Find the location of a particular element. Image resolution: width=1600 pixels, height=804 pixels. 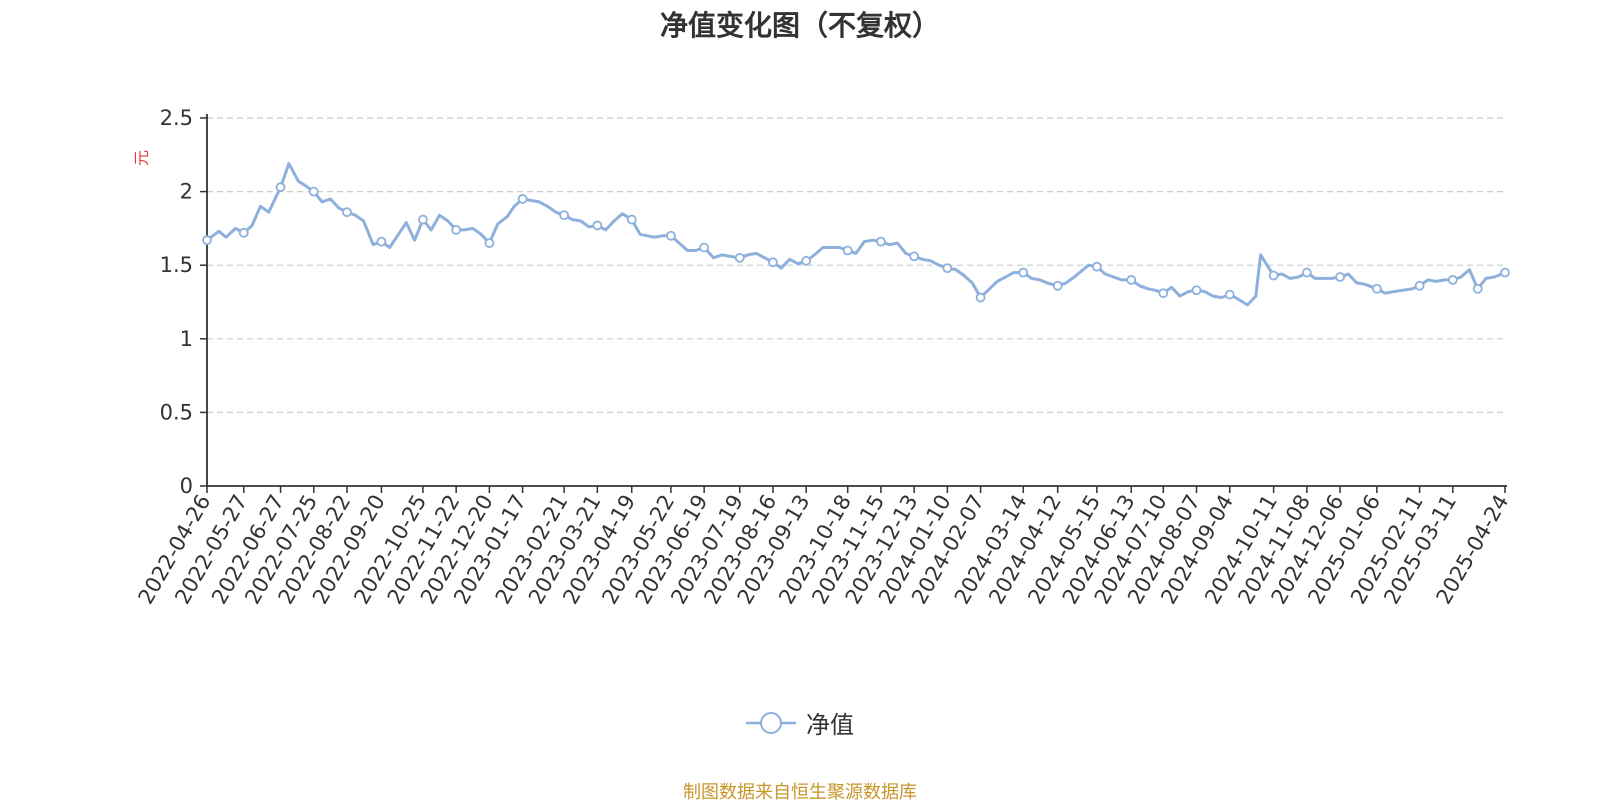

y-axis-unit-label: 元 is located at coordinates (141, 158).